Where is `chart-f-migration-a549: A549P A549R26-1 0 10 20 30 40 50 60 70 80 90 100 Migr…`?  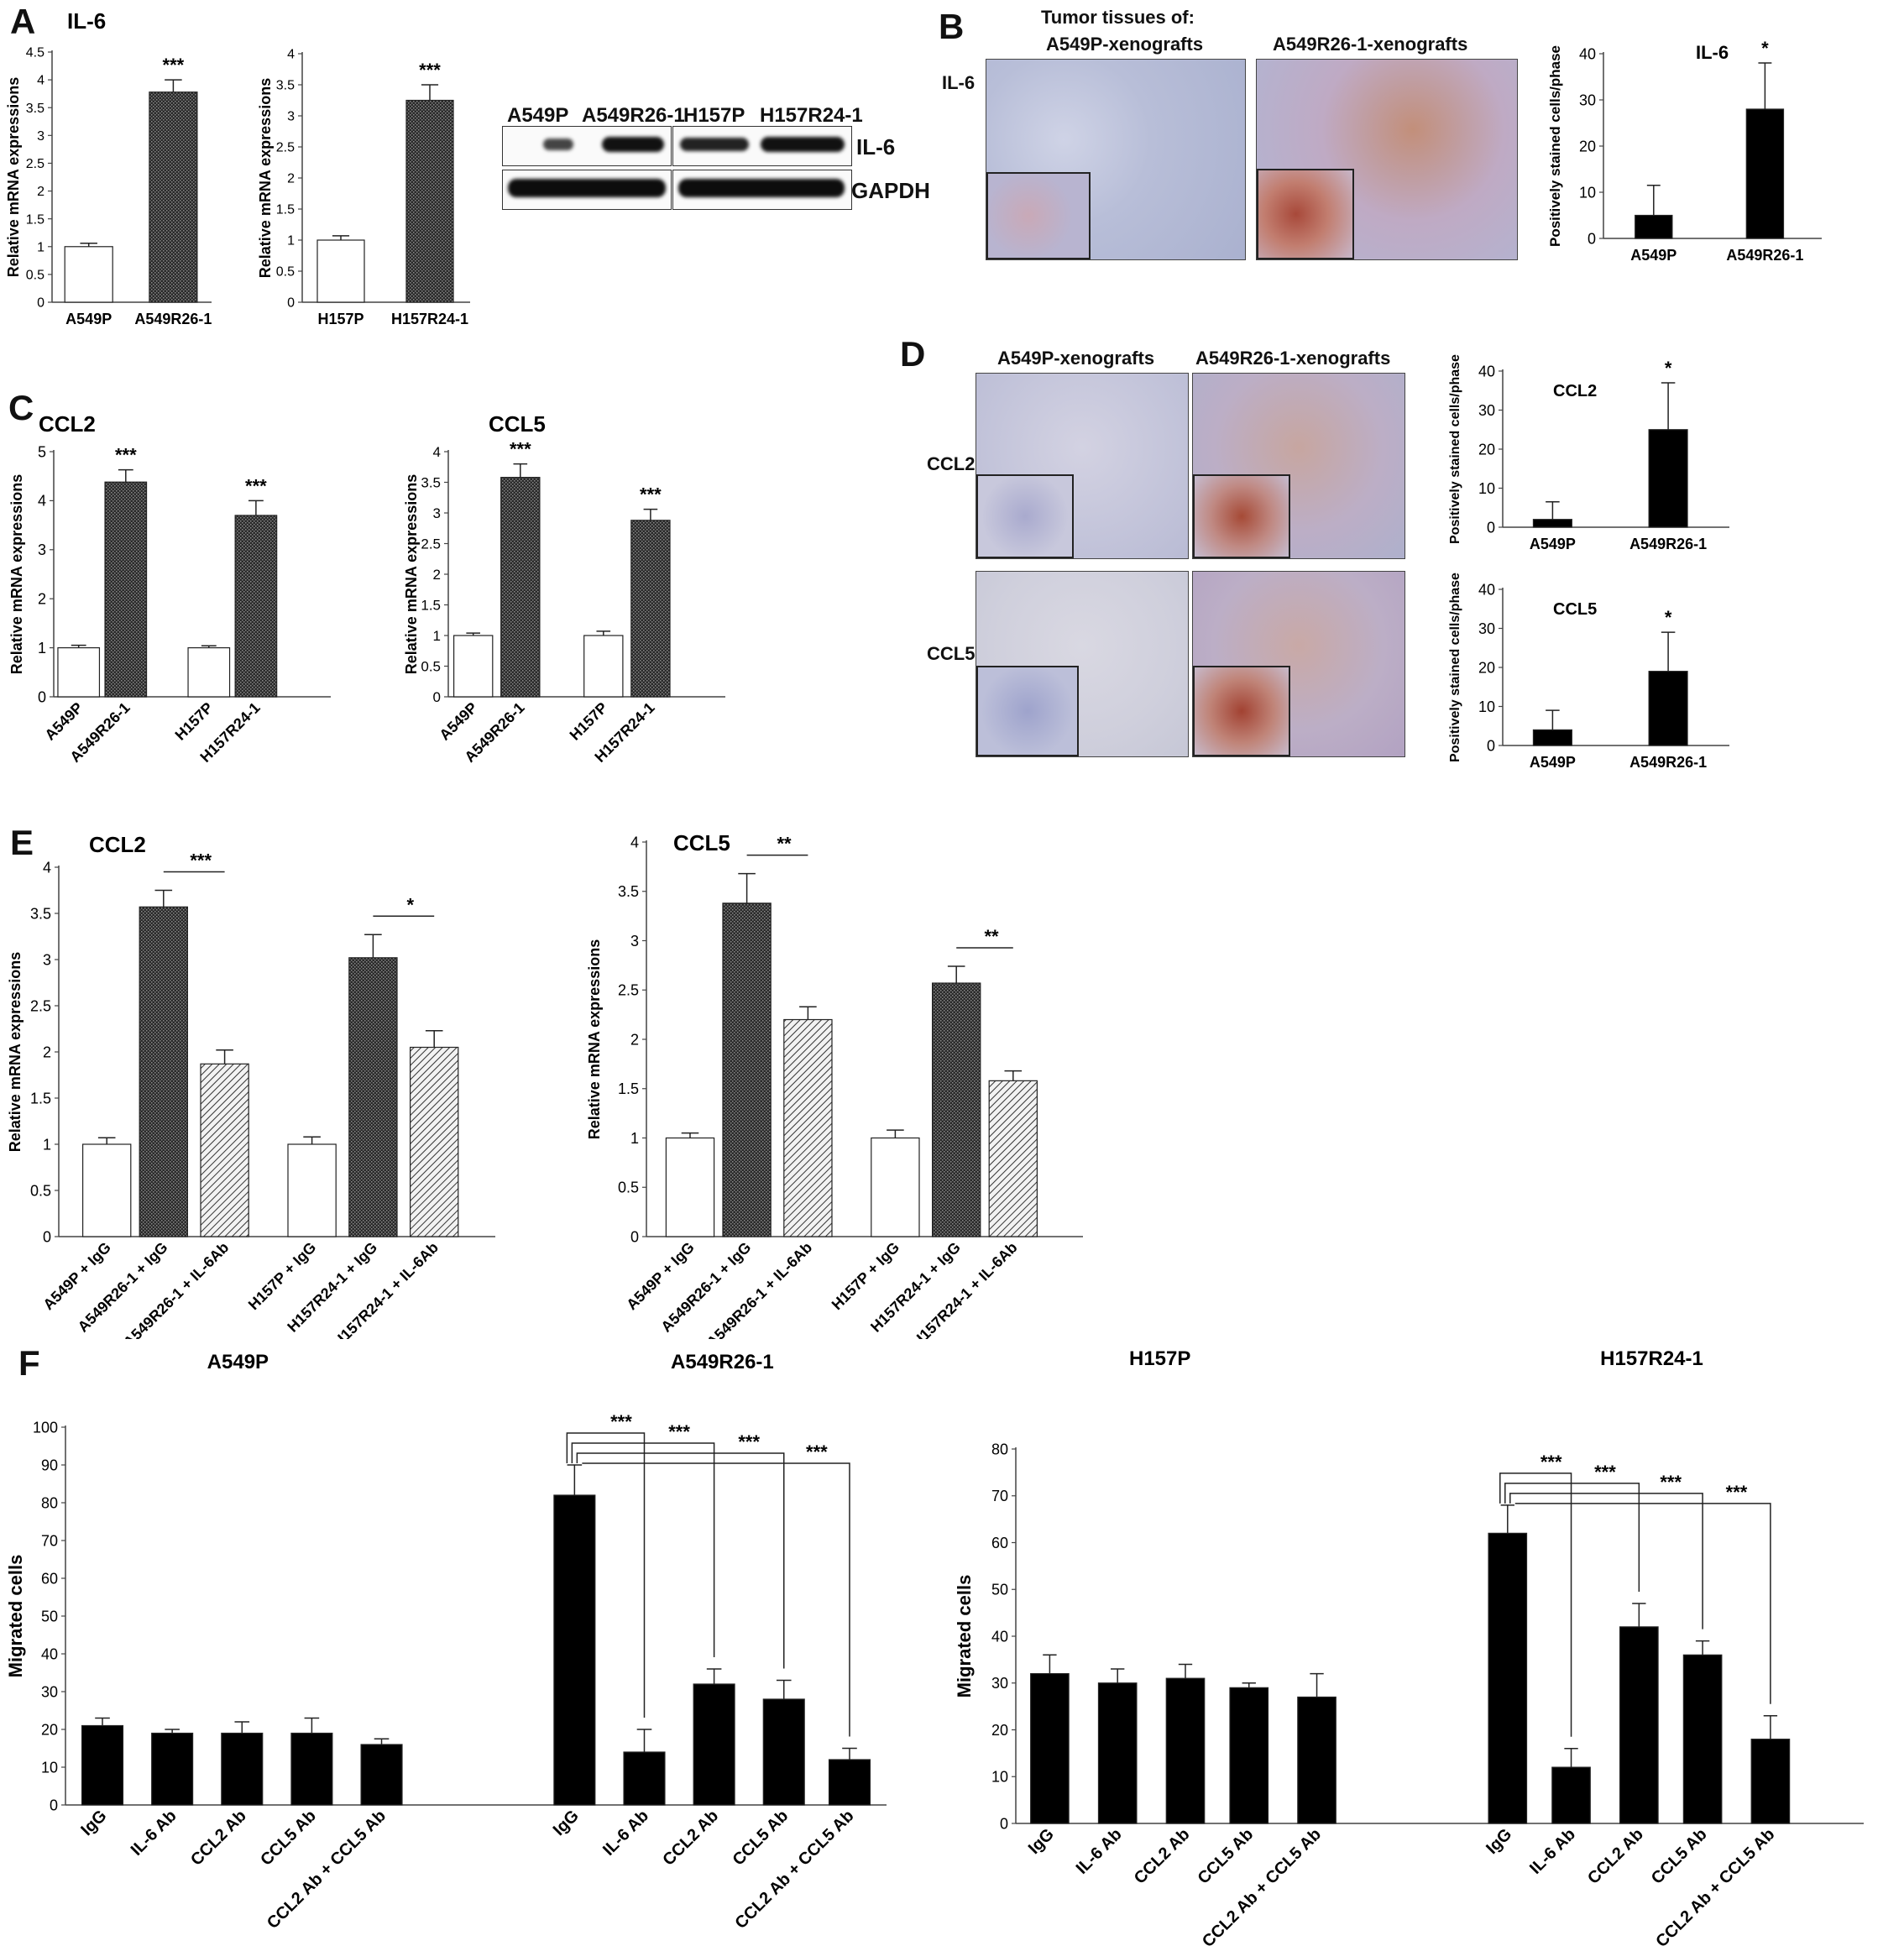
chart-f-migration-a549: A549P A549R26-1 0 10 20 30 40 50 60 70 80 90 100 Migr… is located at coordinates (446, 1642).